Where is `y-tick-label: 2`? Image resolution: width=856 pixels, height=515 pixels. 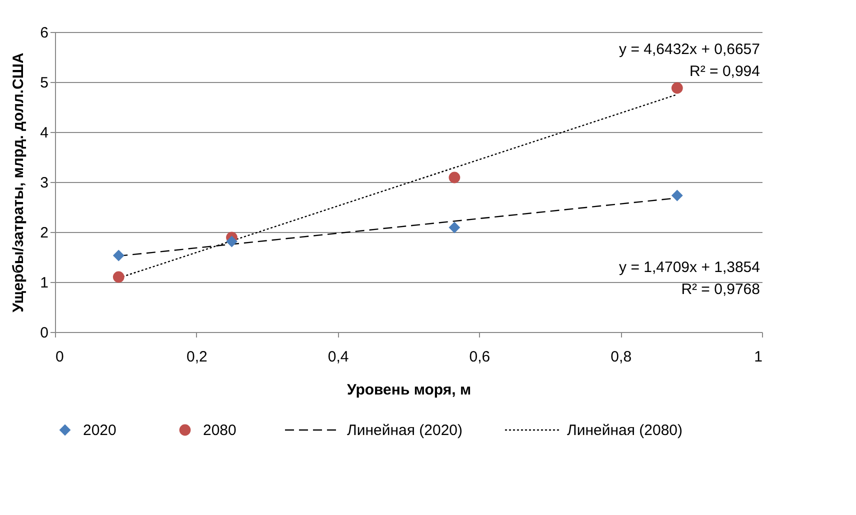 y-tick-label: 2 is located at coordinates (44, 233).